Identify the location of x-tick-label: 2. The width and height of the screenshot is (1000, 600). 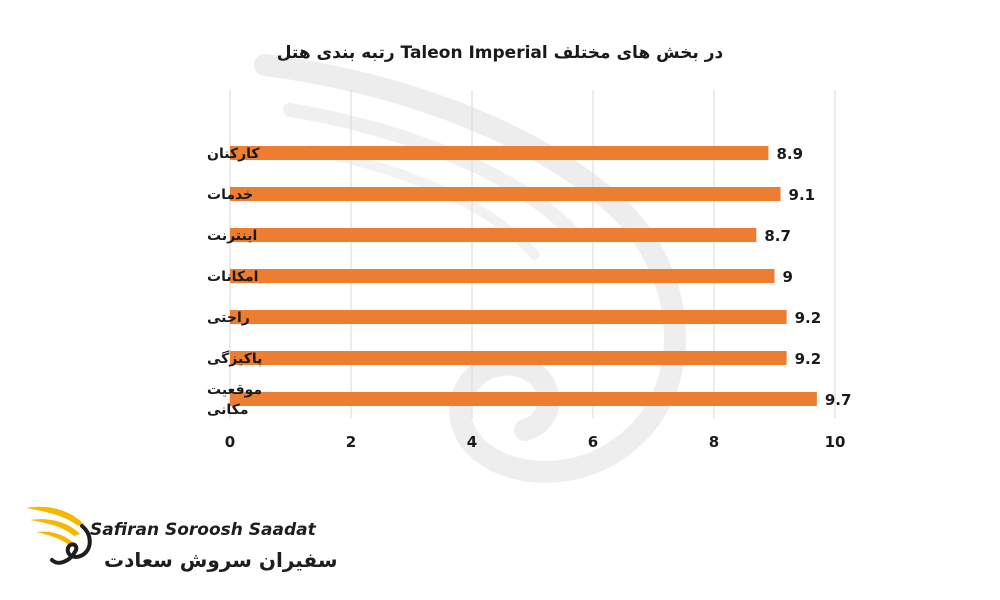
(351, 442).